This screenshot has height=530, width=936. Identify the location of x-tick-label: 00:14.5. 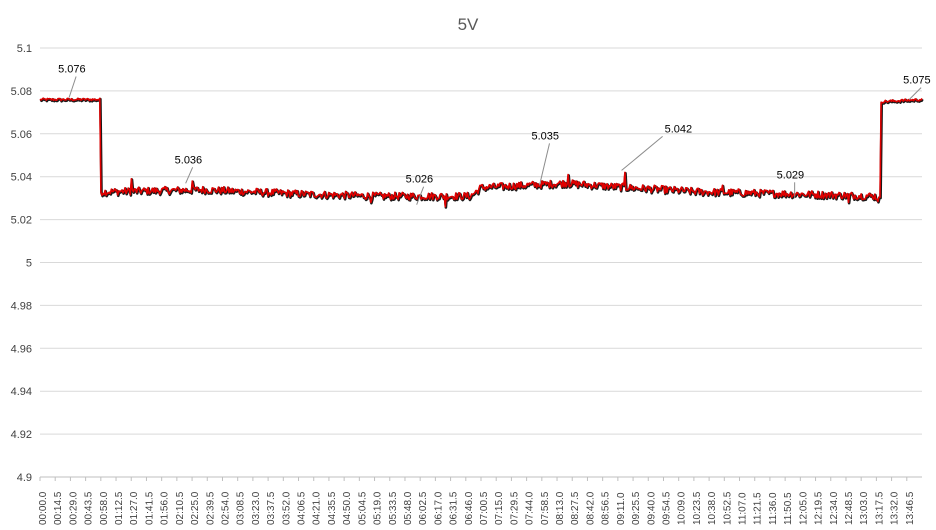
(58, 508).